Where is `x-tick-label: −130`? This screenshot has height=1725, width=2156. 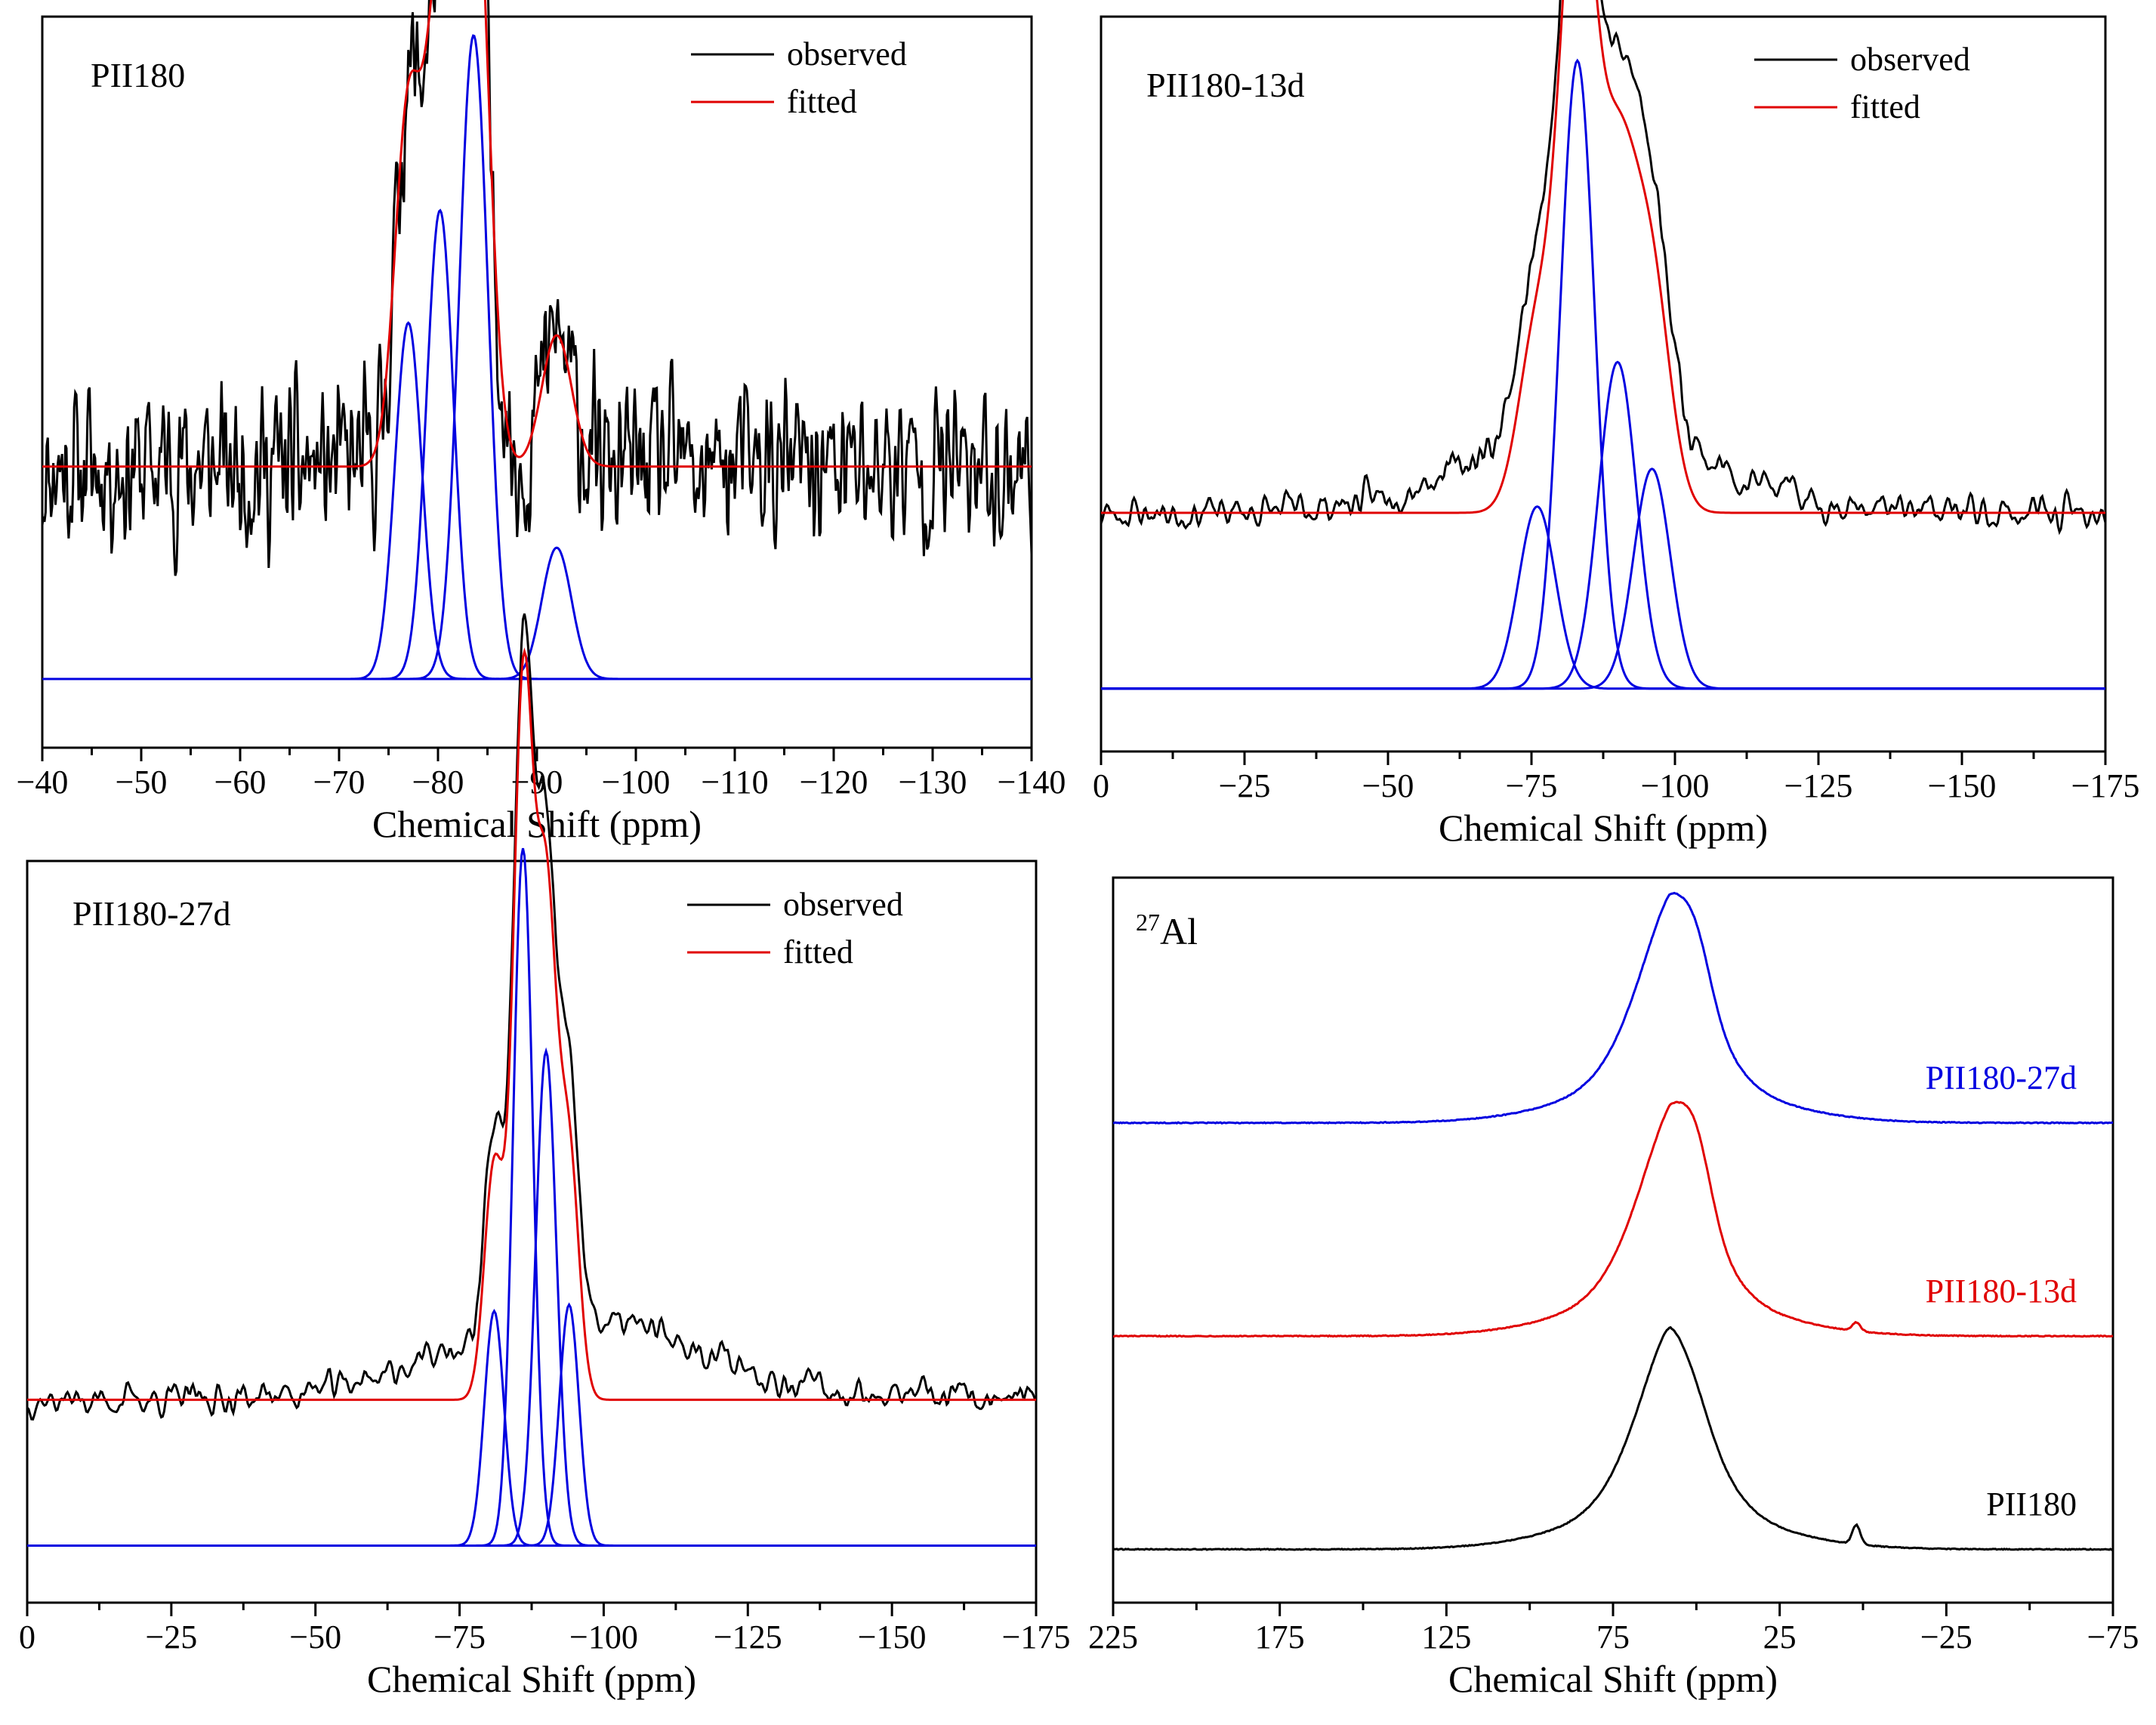
x-tick-label: −130 is located at coordinates (933, 783).